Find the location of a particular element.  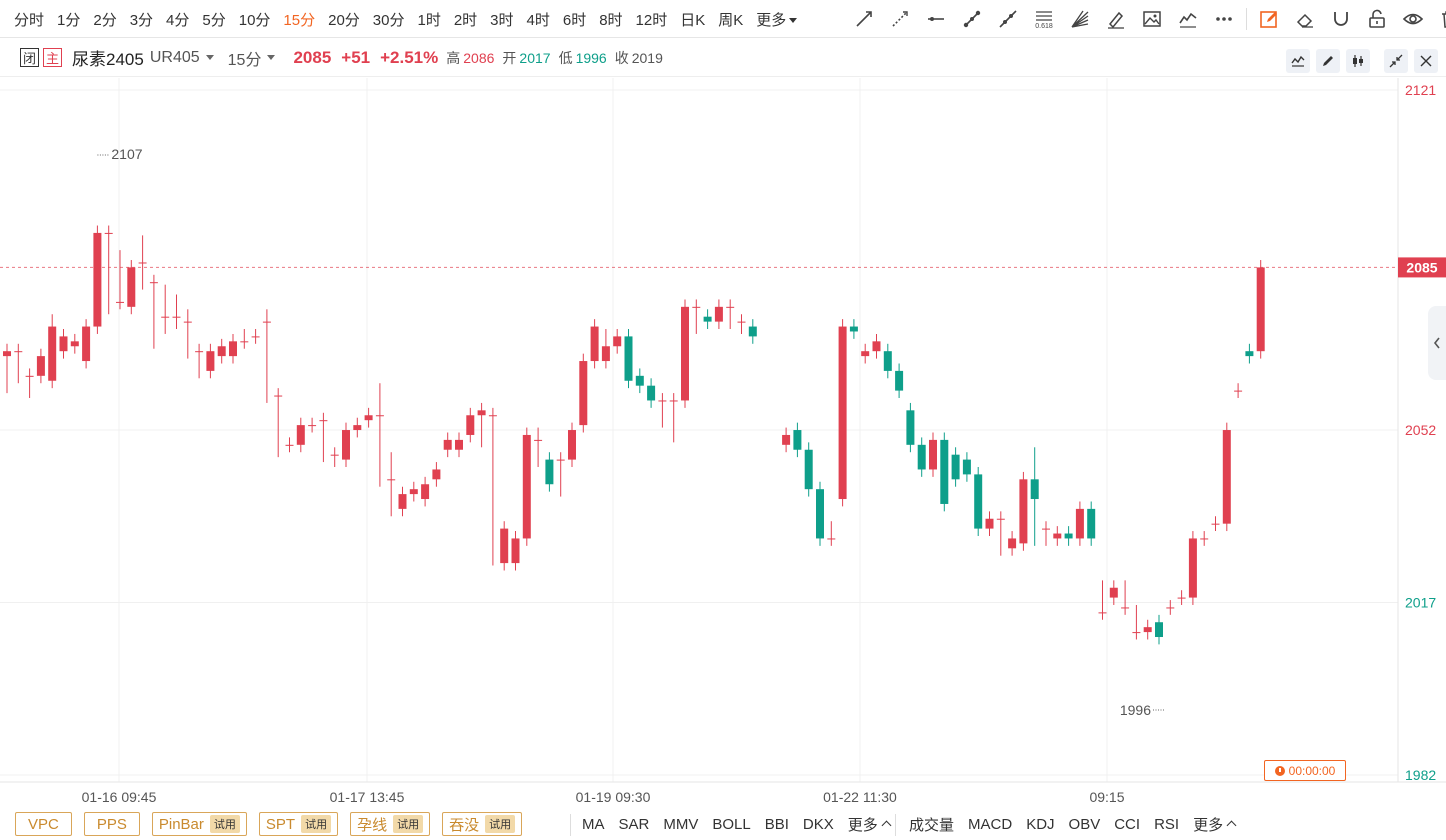

pattern-indicator-5: 吞没 试用 is located at coordinates (482, 824).